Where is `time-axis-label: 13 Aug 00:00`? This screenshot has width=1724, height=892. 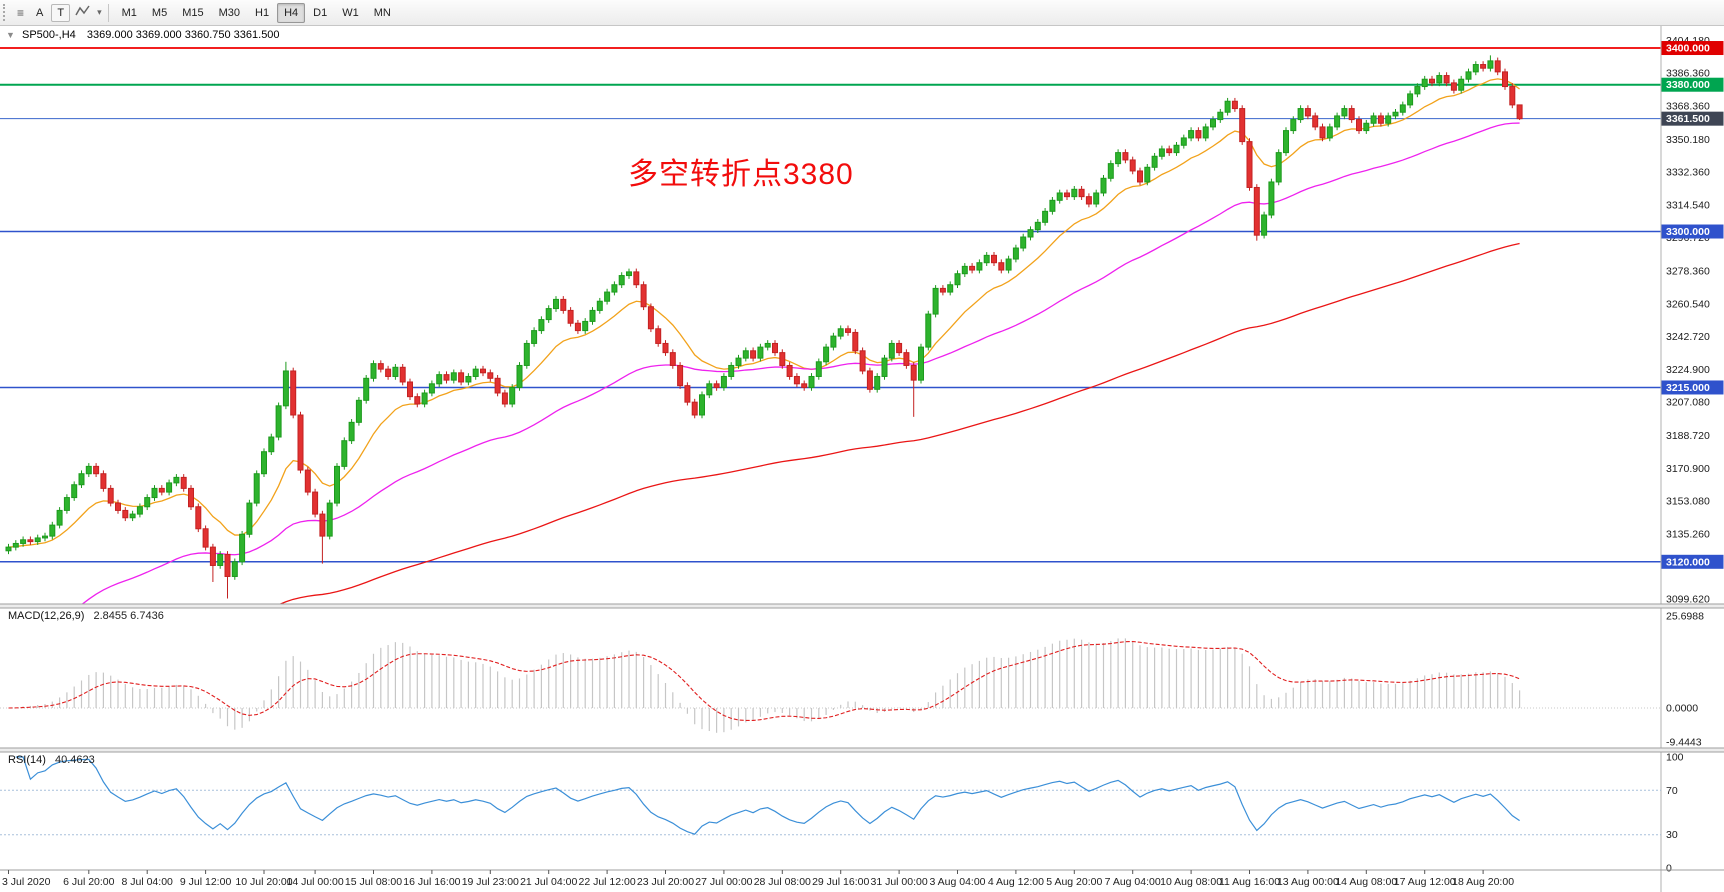 time-axis-label: 13 Aug 00:00 is located at coordinates (1308, 882).